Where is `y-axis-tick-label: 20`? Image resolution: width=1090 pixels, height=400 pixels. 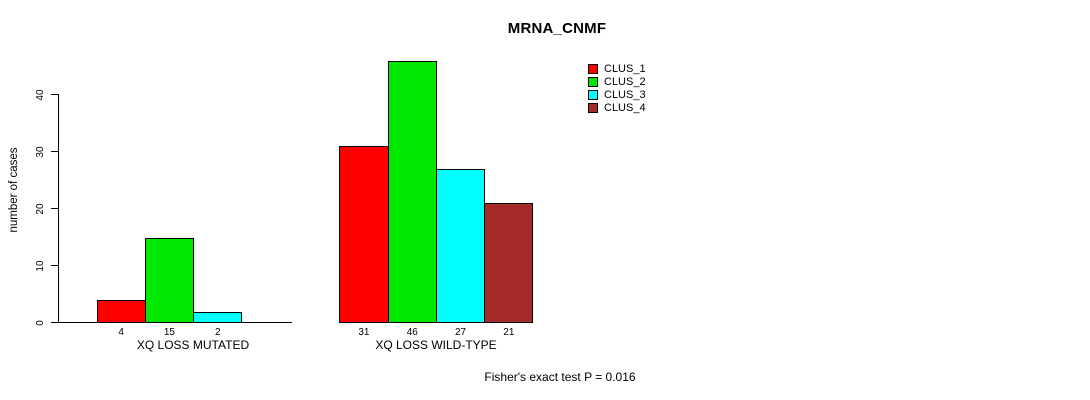
y-axis-tick-label: 20 is located at coordinates (40, 208).